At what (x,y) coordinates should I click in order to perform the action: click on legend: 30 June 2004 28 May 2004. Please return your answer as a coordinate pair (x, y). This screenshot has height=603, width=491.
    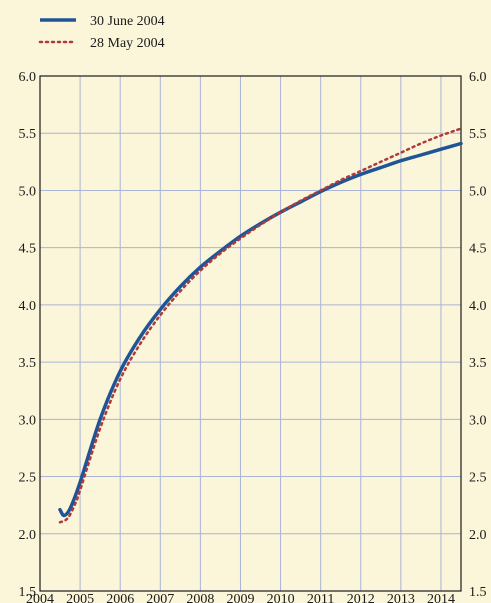
    Looking at the image, I should click on (101, 32).